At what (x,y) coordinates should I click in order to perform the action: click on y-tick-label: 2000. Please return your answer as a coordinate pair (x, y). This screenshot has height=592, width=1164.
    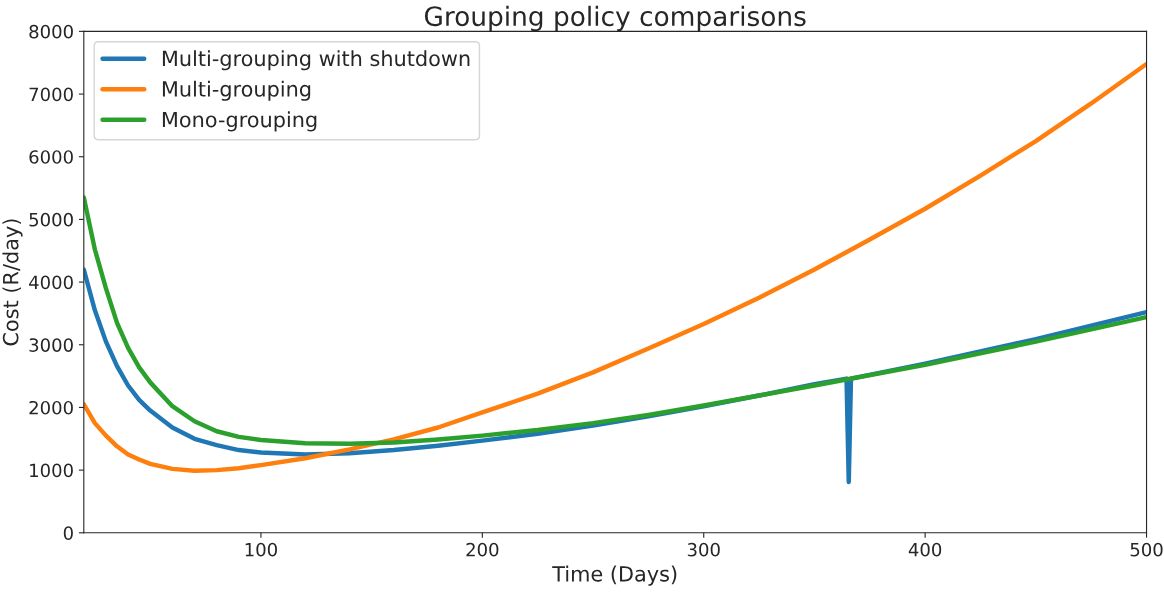
    Looking at the image, I should click on (51, 407).